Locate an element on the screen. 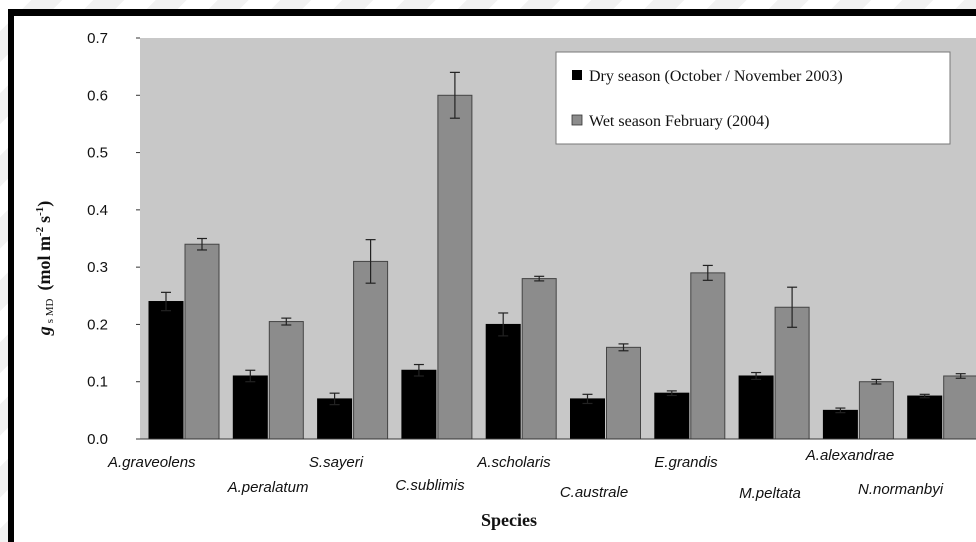  category-label: A.graveolens is located at coordinates (151, 462).